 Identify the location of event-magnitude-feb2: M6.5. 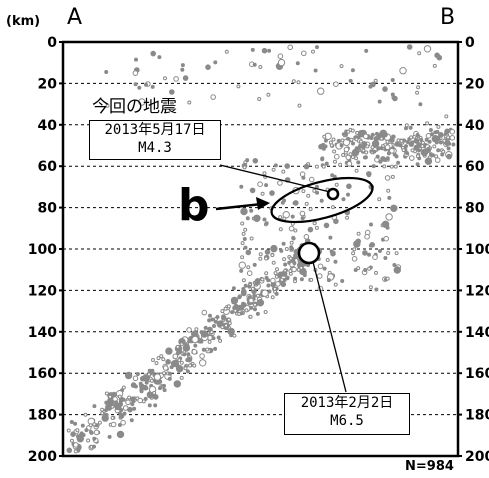
(347, 421).